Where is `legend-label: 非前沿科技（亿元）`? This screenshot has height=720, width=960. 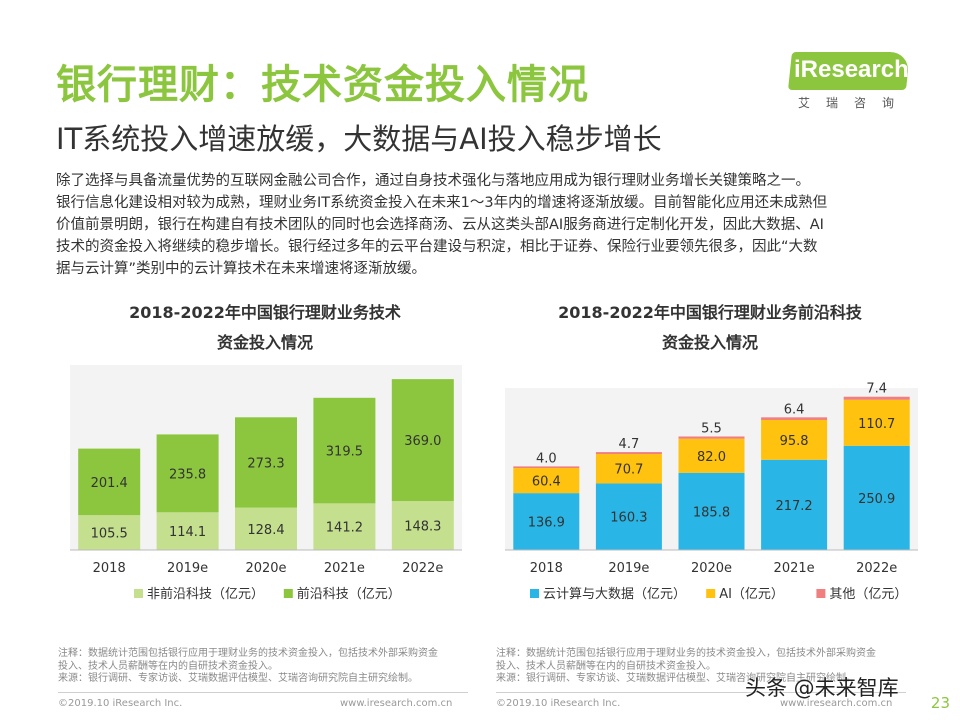 legend-label: 非前沿科技（亿元） is located at coordinates (205, 594).